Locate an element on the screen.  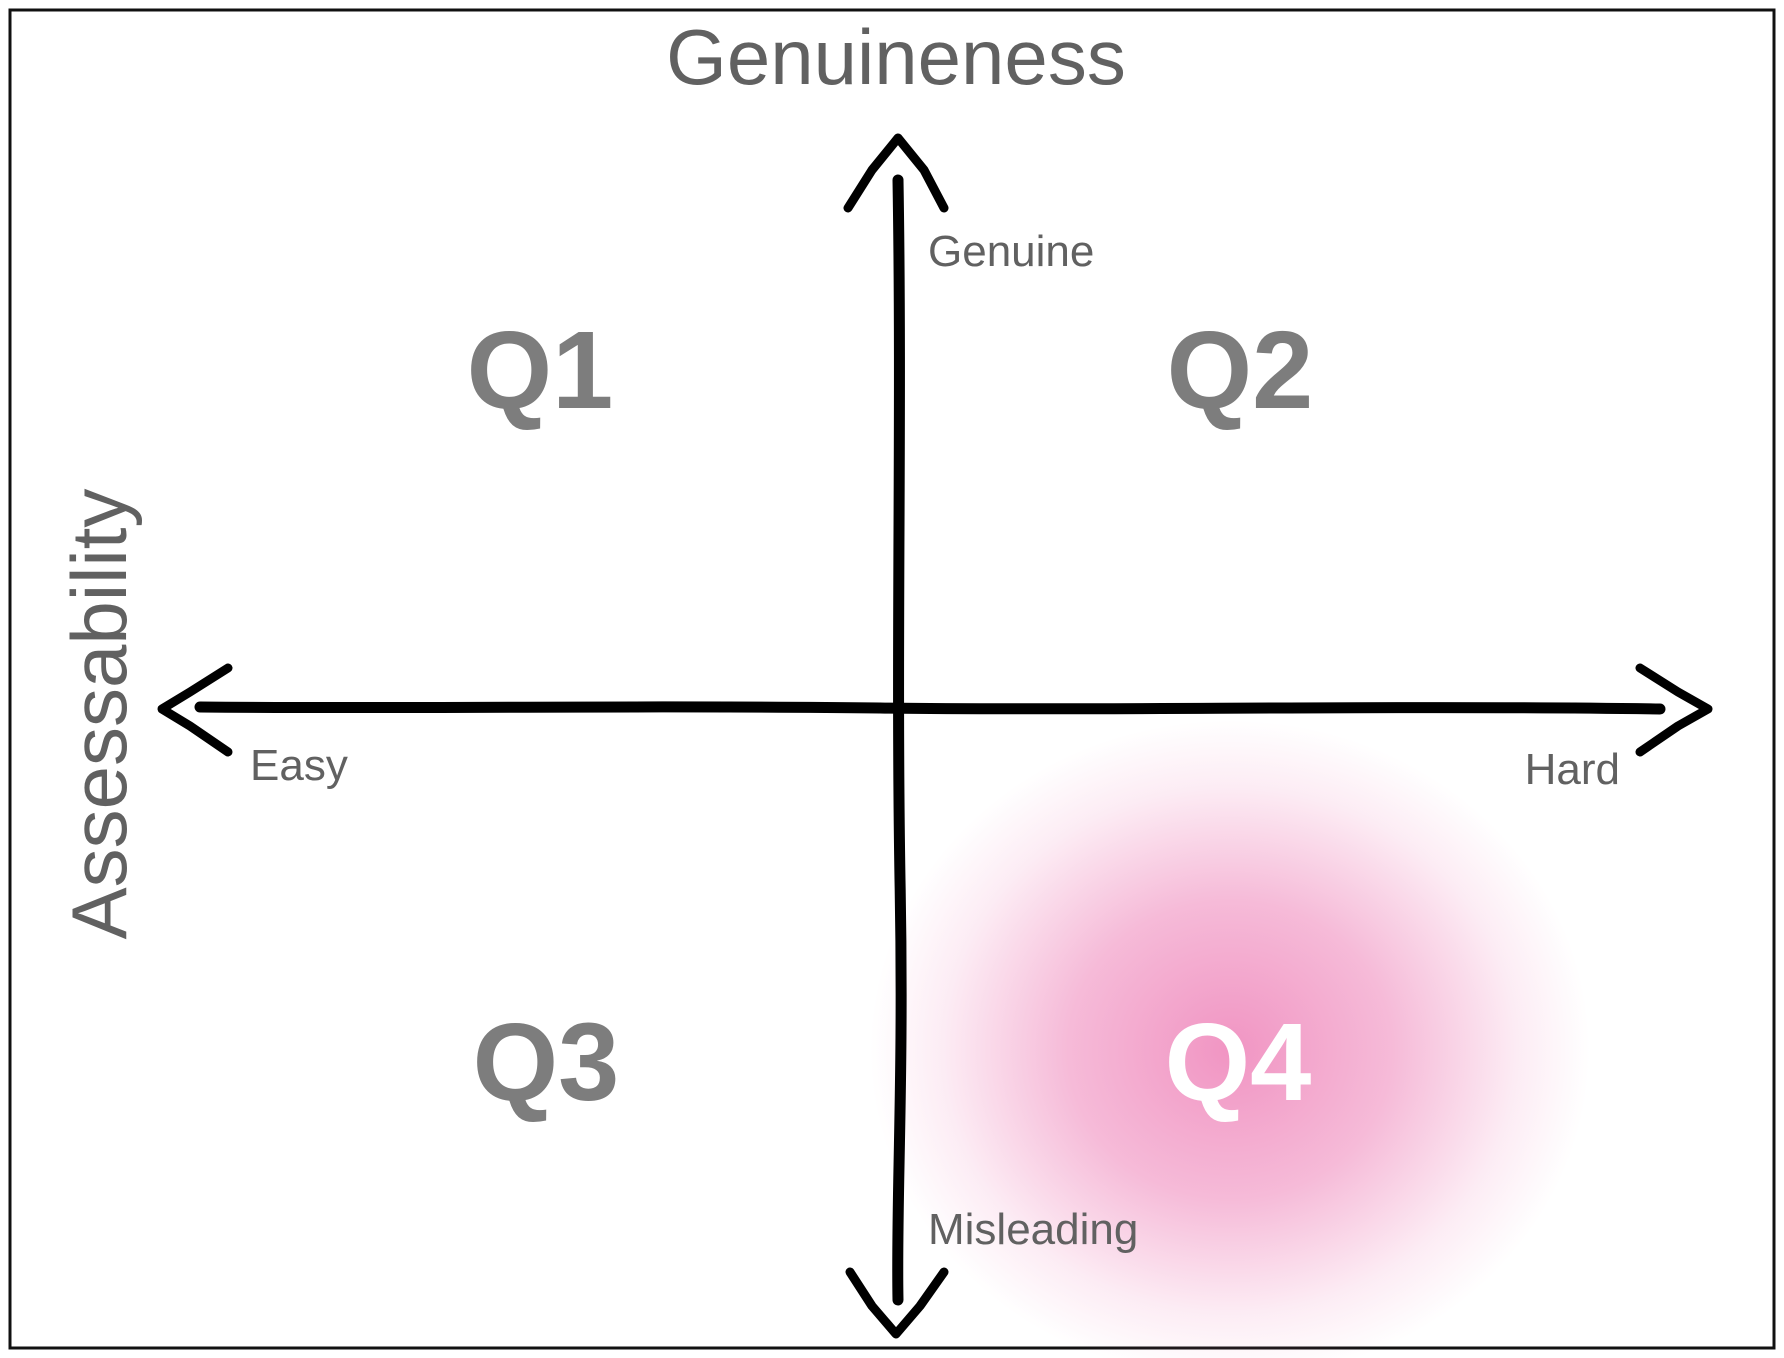
arrow-right-icon is located at coordinates (1674, 710).